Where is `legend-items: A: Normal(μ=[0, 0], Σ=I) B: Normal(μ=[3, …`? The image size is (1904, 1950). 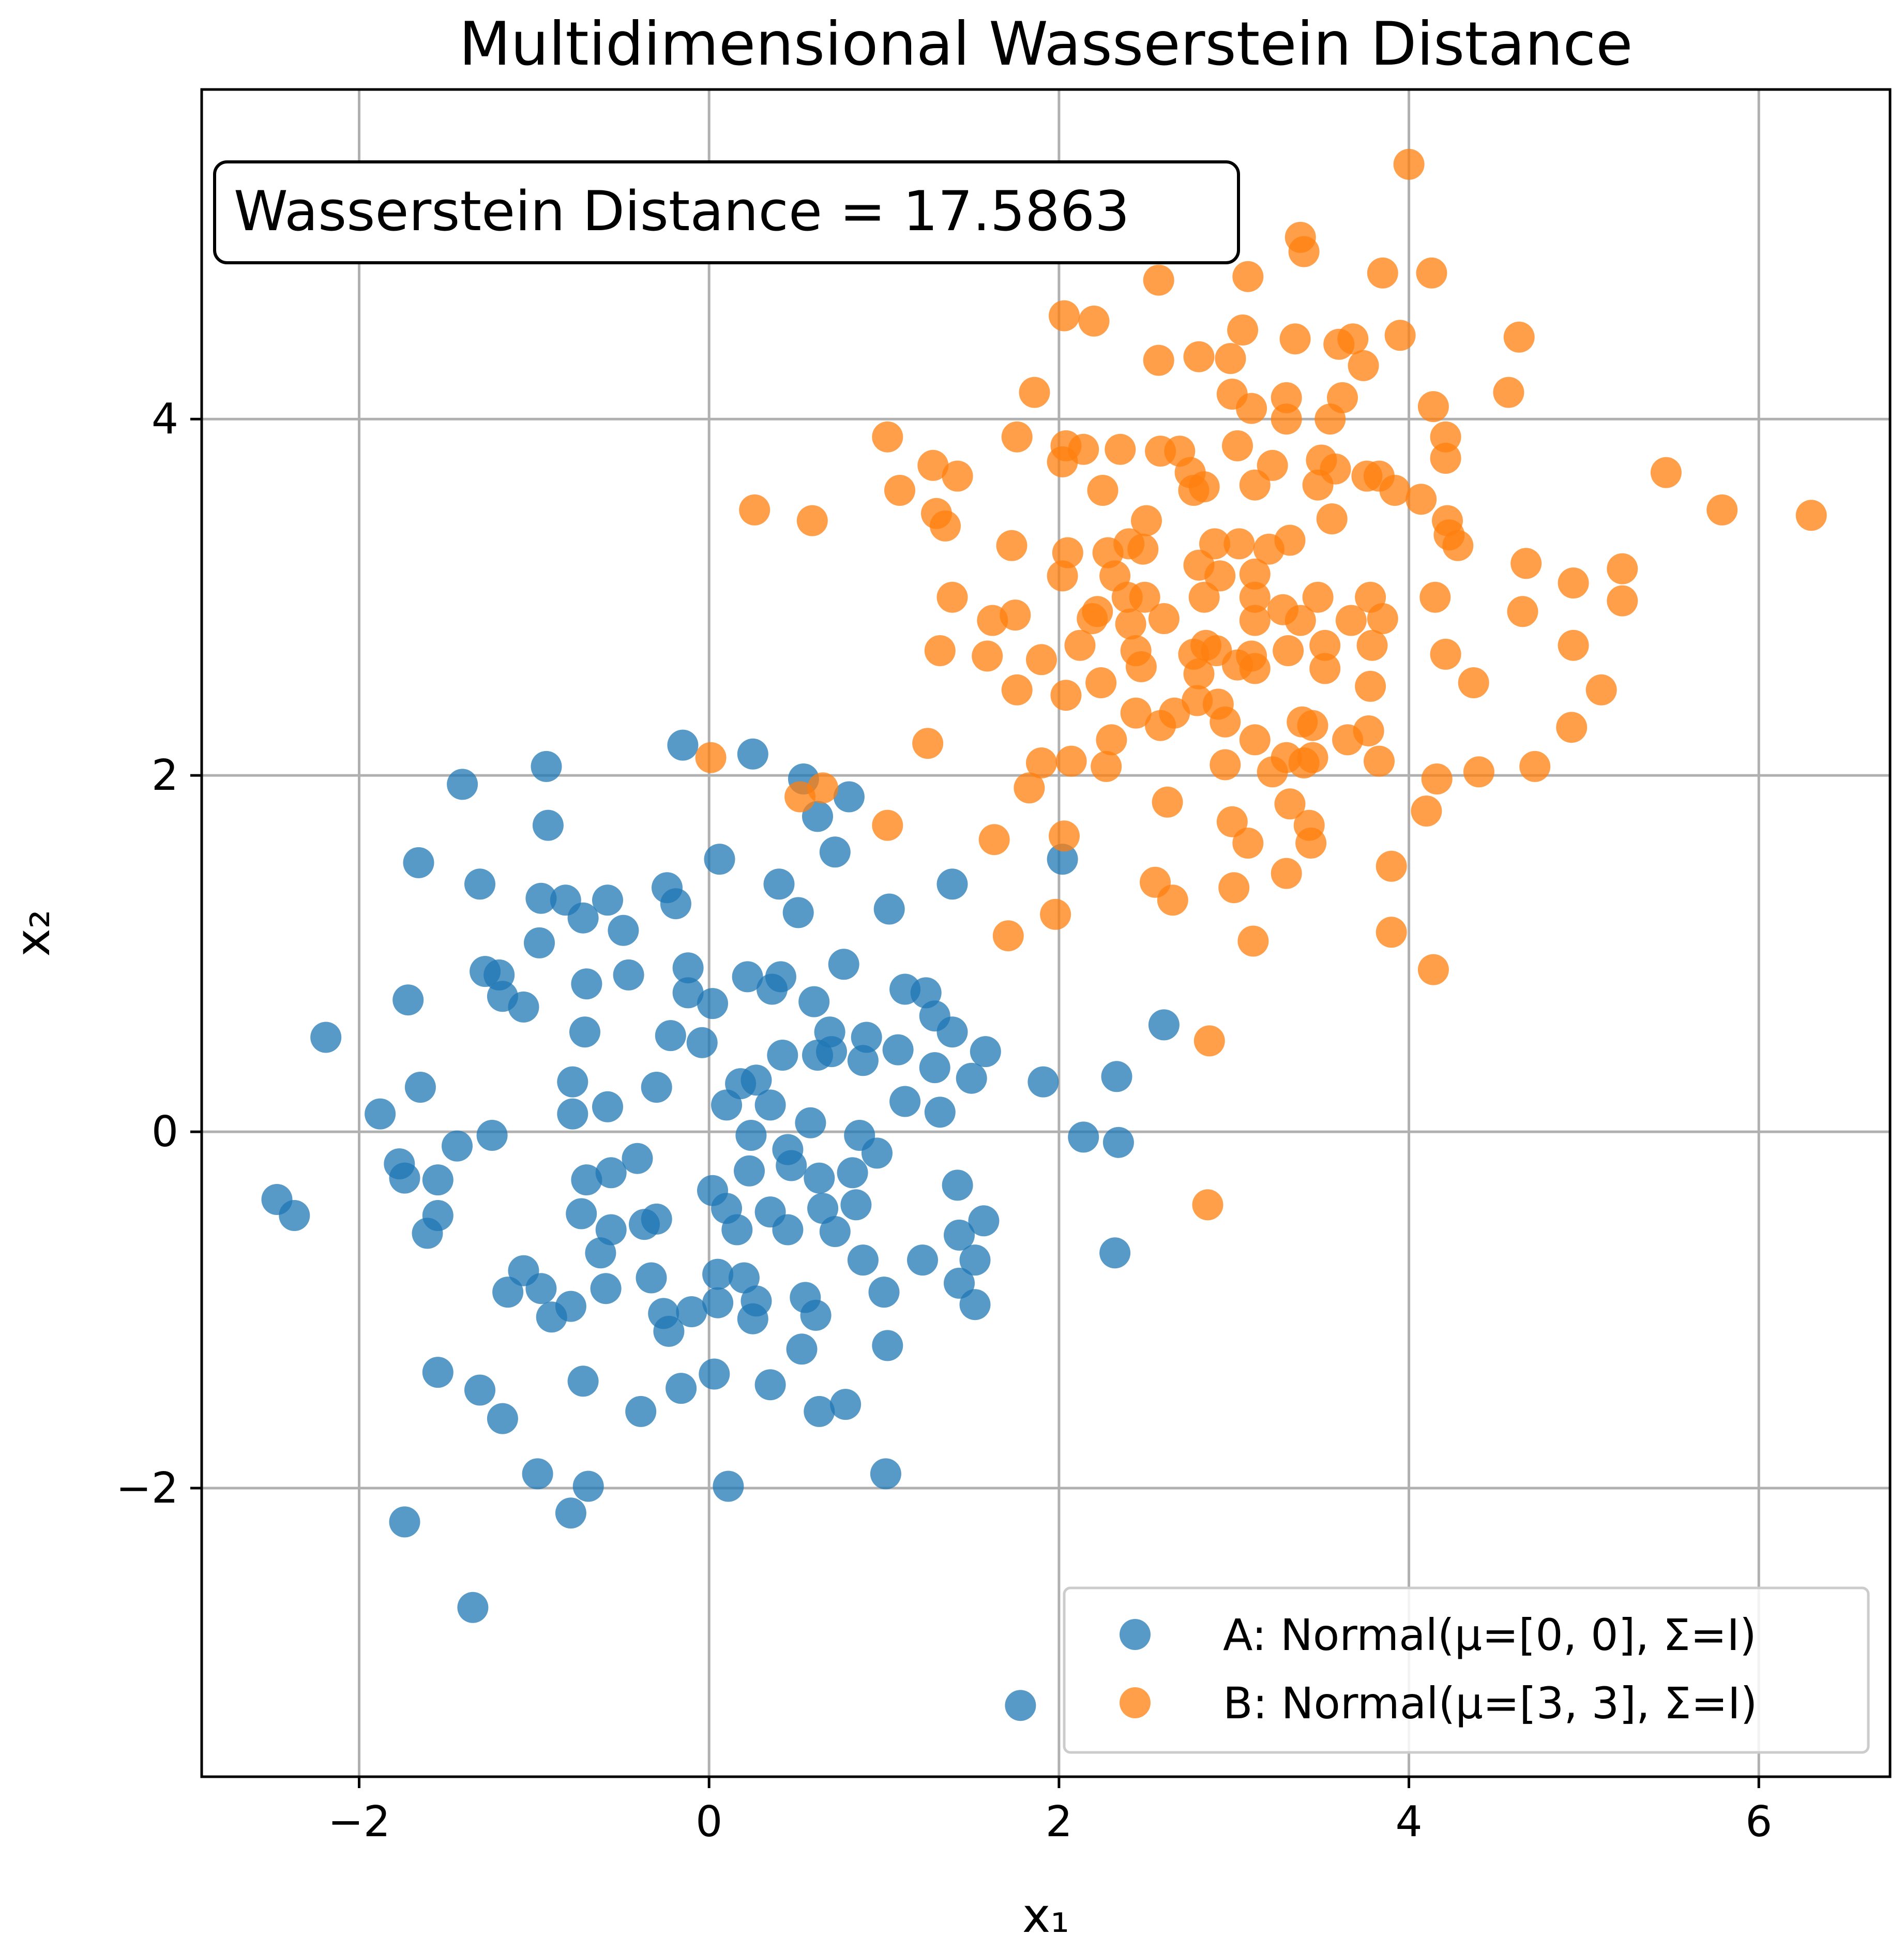
legend-items: A: Normal(μ=[0, 0], Σ=I) B: Normal(μ=[3, … is located at coordinates (1438, 1669).